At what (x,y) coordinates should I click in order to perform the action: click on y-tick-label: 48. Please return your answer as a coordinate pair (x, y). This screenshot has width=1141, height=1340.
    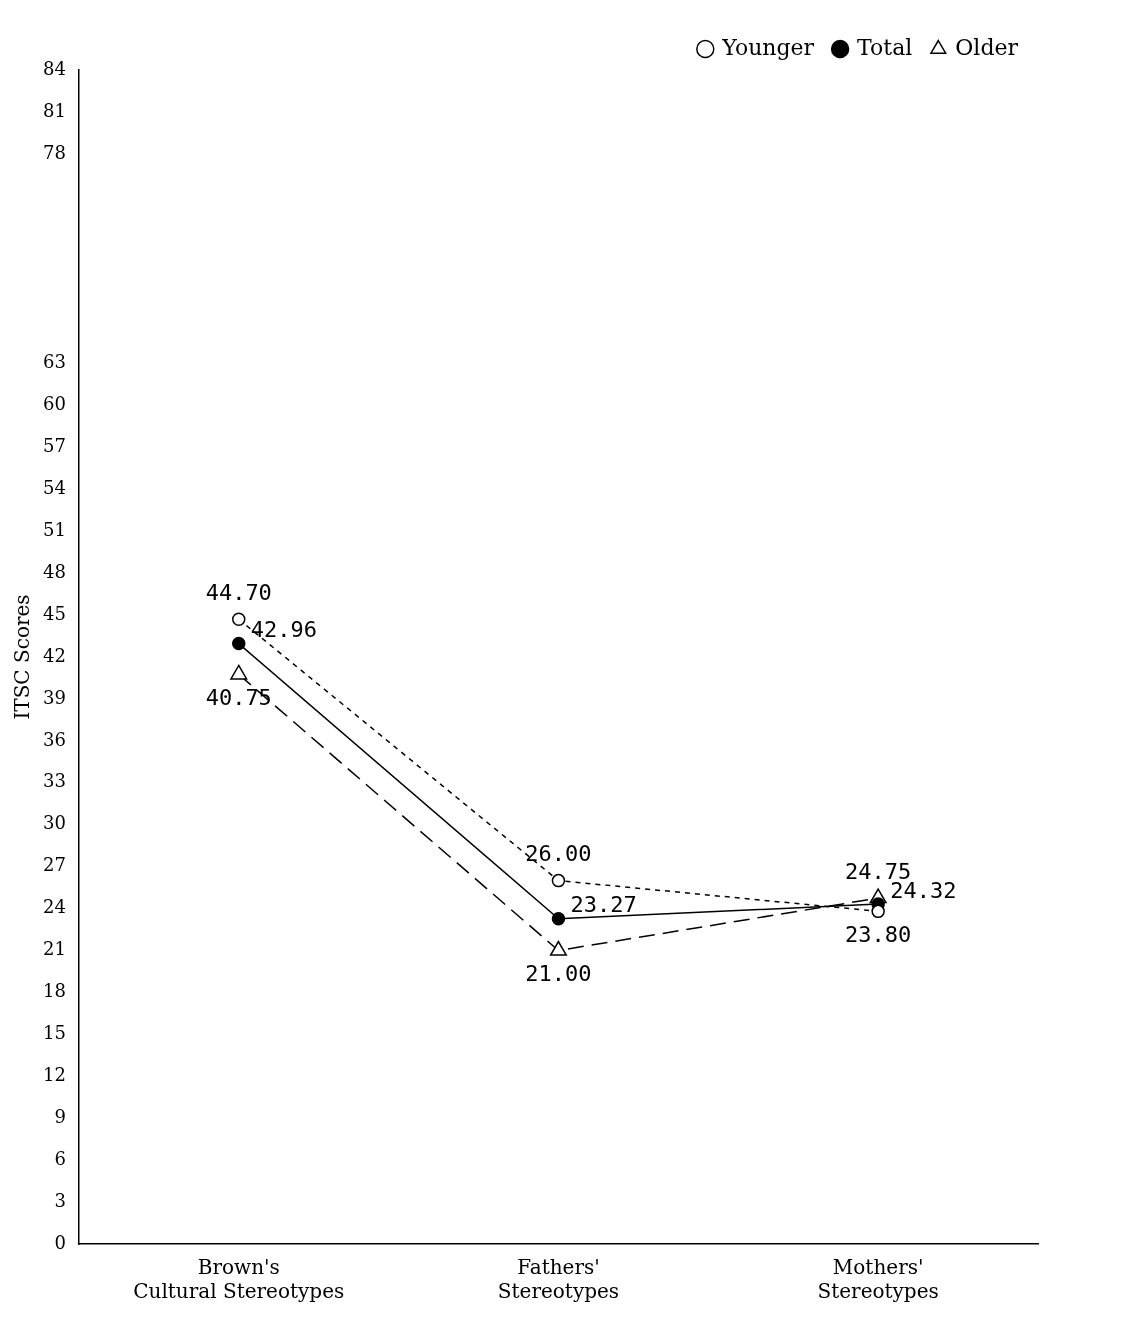
    Looking at the image, I should click on (54, 571).